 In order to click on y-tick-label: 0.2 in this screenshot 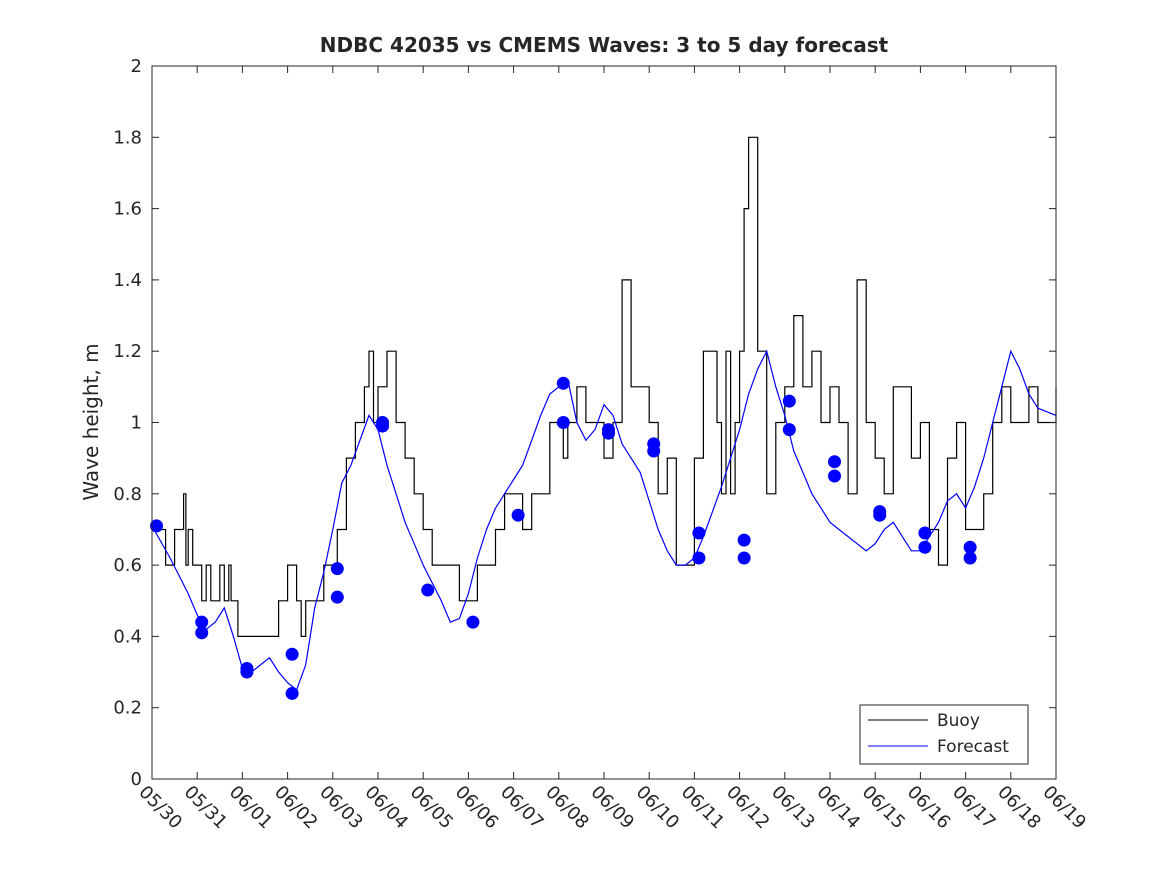, I will do `click(127, 708)`.